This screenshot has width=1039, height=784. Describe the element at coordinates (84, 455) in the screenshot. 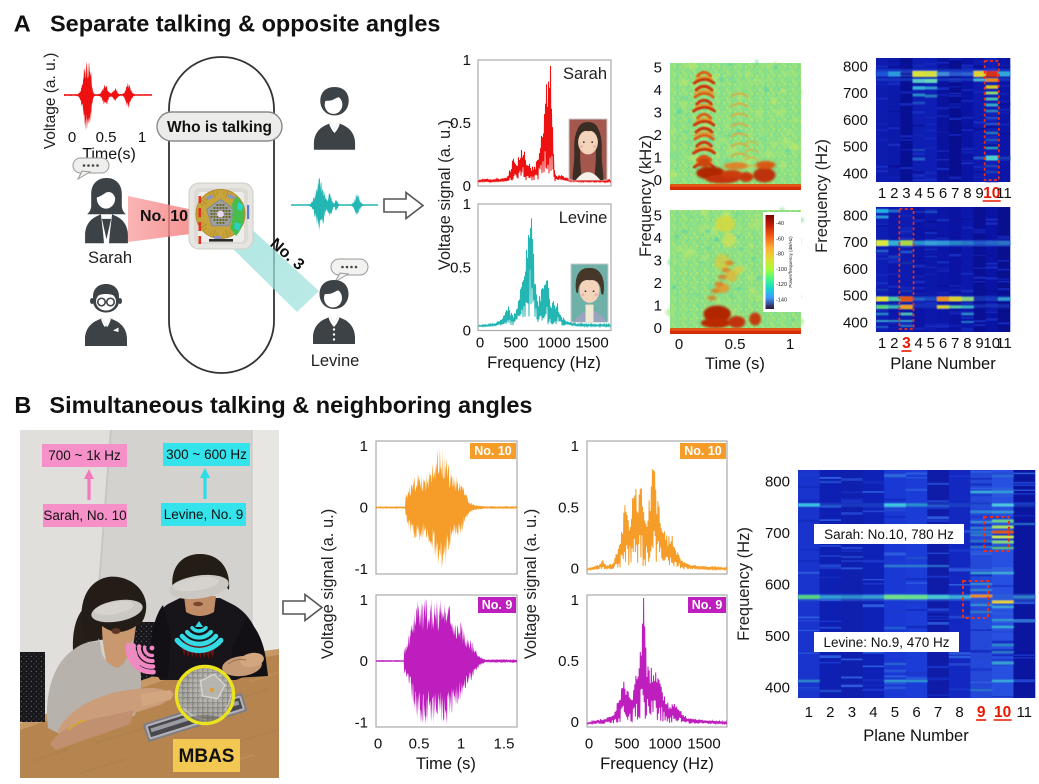

I see `svg-text: 700 ~ 1k Hz` at that location.